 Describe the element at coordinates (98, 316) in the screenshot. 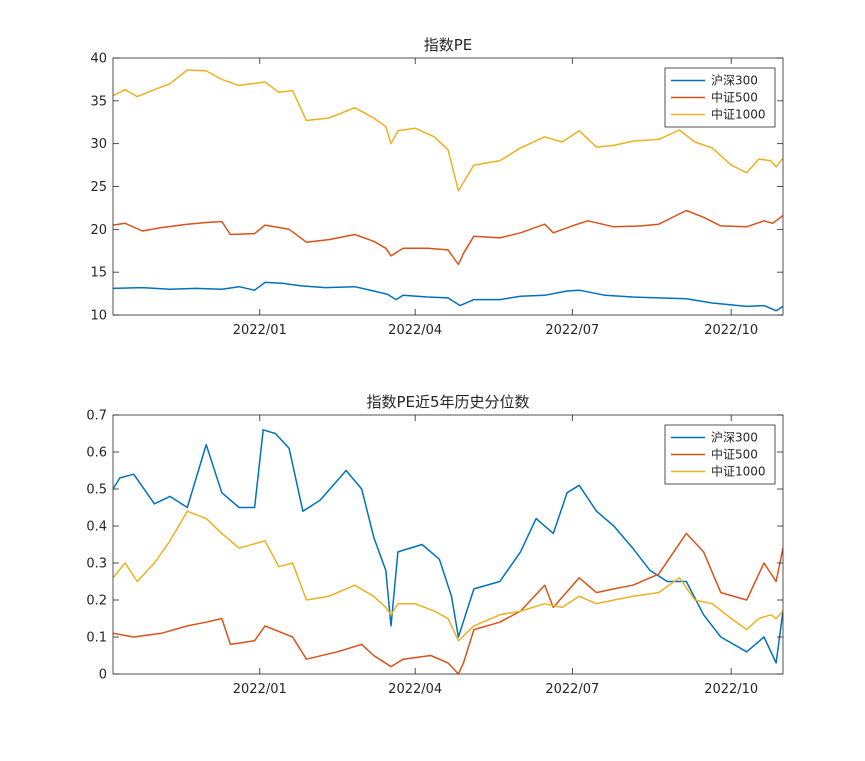

I see `y-tick-label: 10` at that location.